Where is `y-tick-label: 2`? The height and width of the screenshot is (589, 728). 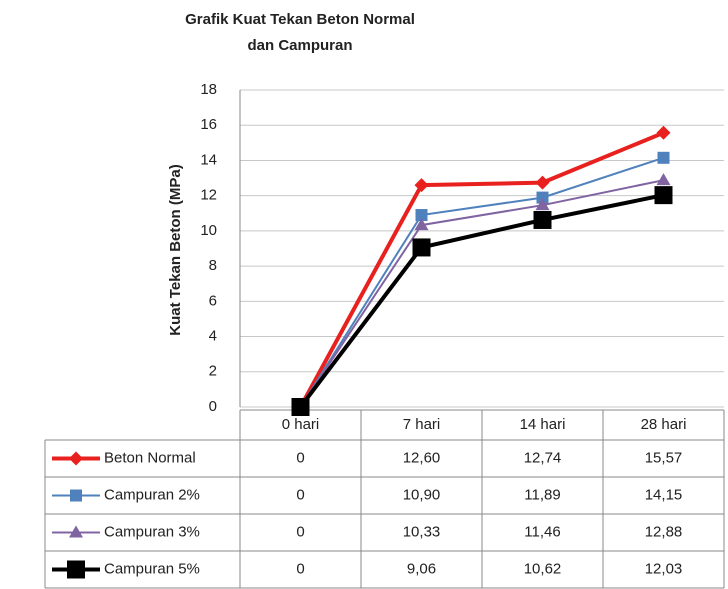
y-tick-label: 2 is located at coordinates (213, 371).